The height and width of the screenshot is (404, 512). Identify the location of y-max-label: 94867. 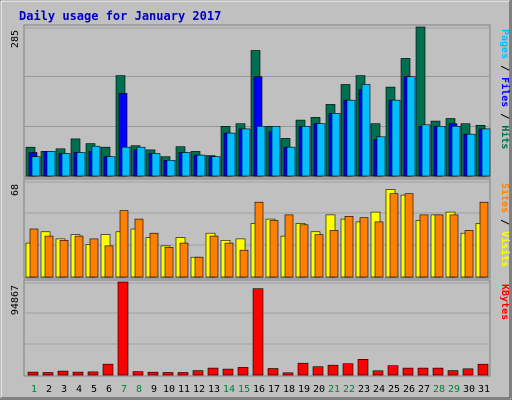
(15, 300).